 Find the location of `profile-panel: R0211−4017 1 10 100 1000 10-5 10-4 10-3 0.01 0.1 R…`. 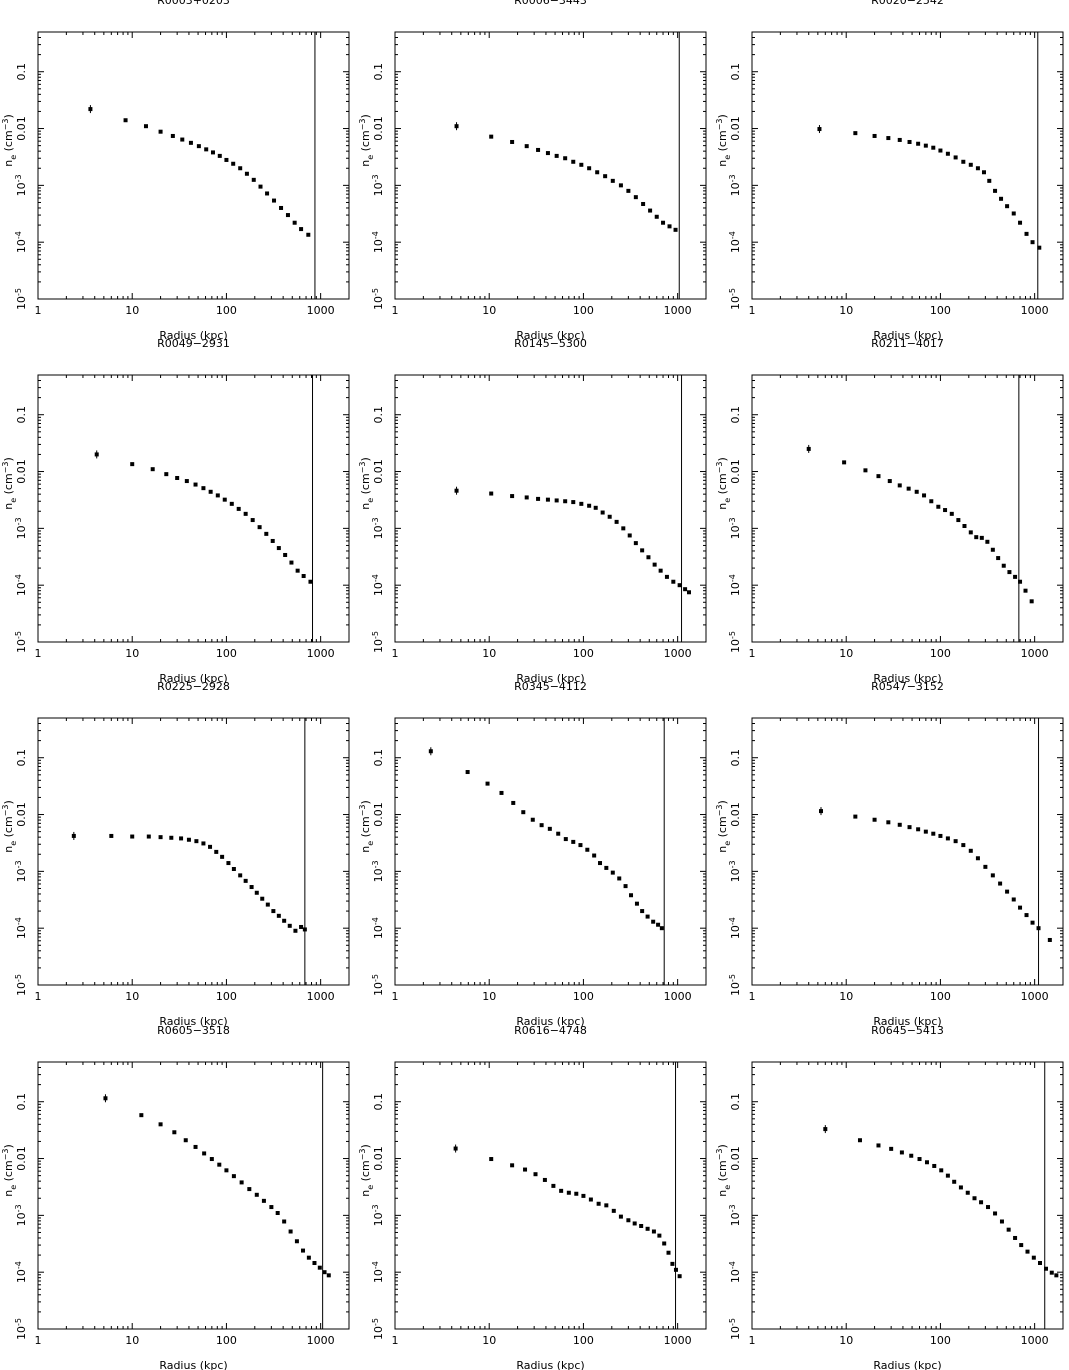

profile-panel: R0211−4017 1 10 100 1000 10-5 10-4 10-3 0.01 0.1 R… is located at coordinates (889, 511).